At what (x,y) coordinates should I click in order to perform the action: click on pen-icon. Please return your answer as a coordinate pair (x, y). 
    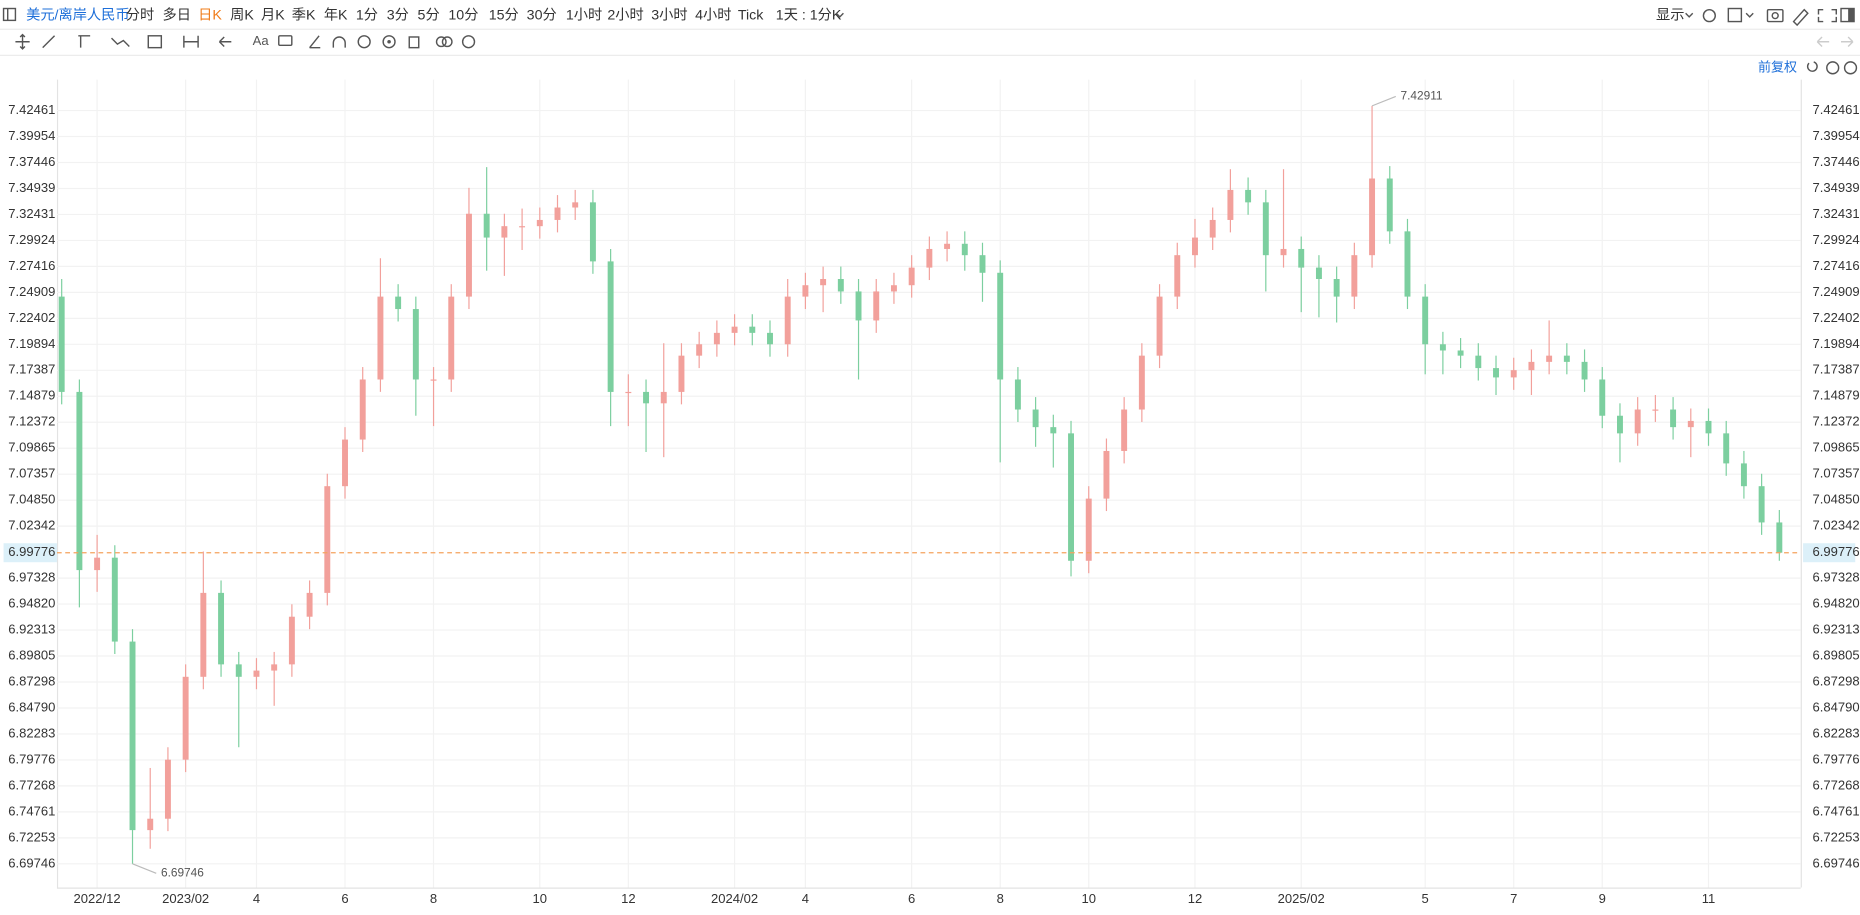
    Looking at the image, I should click on (1800, 17).